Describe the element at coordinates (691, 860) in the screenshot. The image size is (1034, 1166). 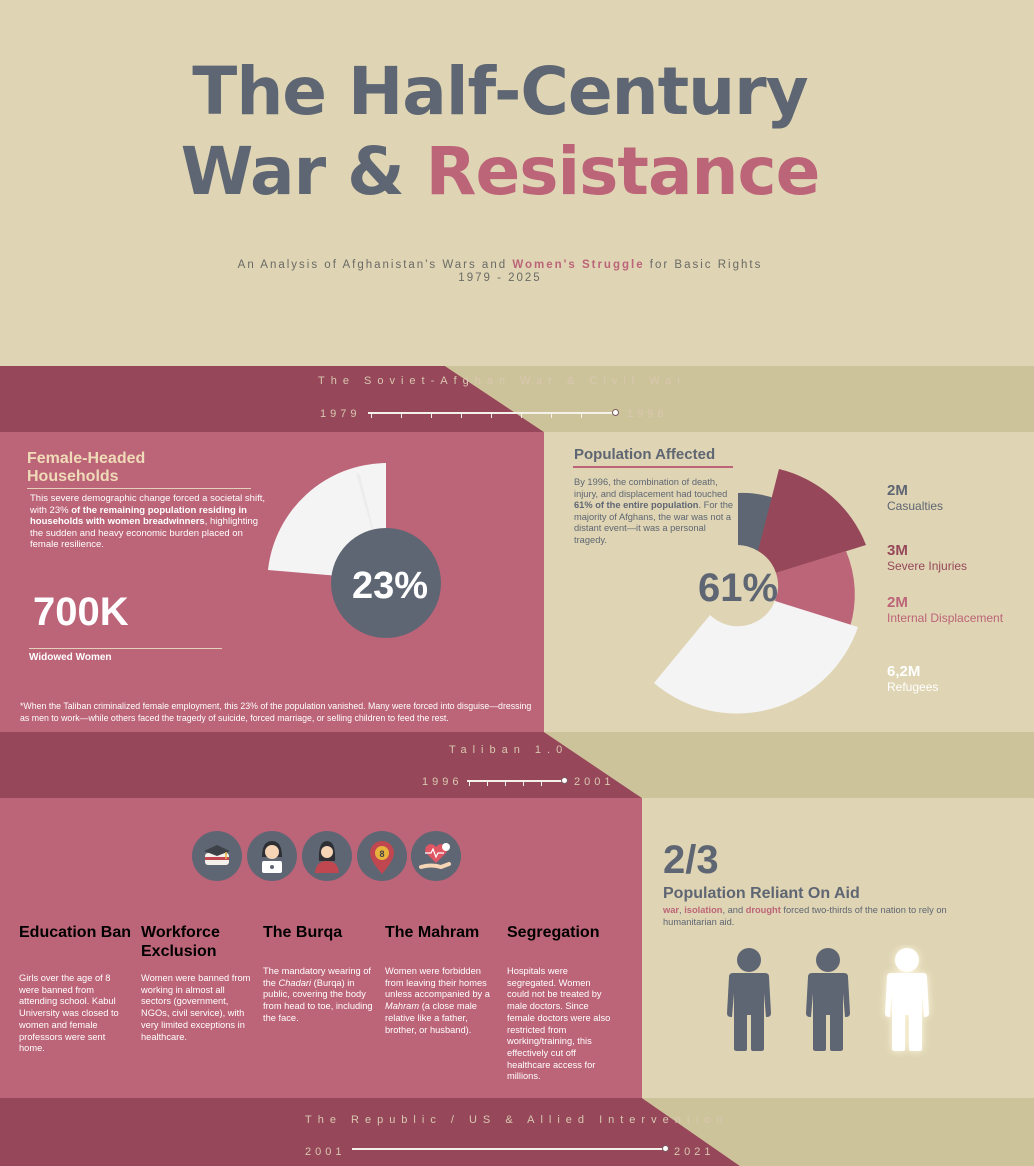
I see `aid-value: 2/3` at that location.